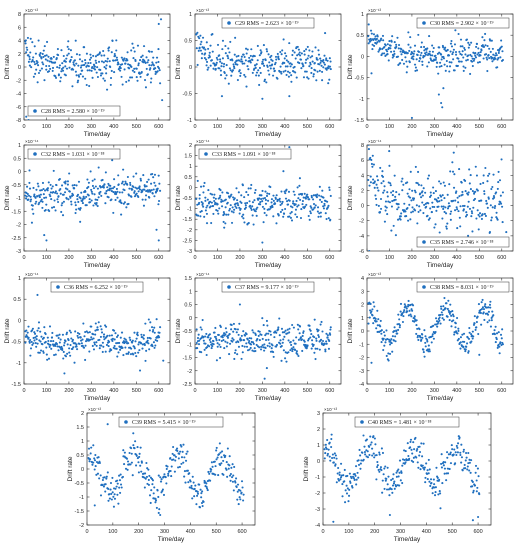 This screenshot has width=520, height=550. What do you see at coordinates (18, 95) in the screenshot?
I see `y-tick-label: -4` at bounding box center [18, 95].